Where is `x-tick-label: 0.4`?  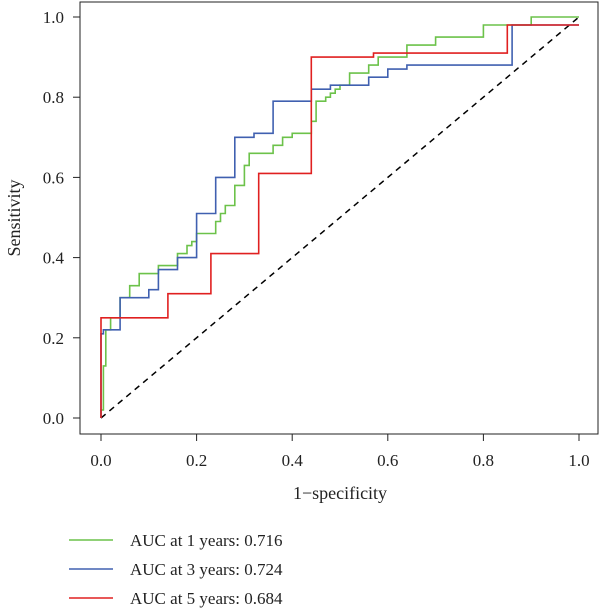 x-tick-label: 0.4 is located at coordinates (293, 460).